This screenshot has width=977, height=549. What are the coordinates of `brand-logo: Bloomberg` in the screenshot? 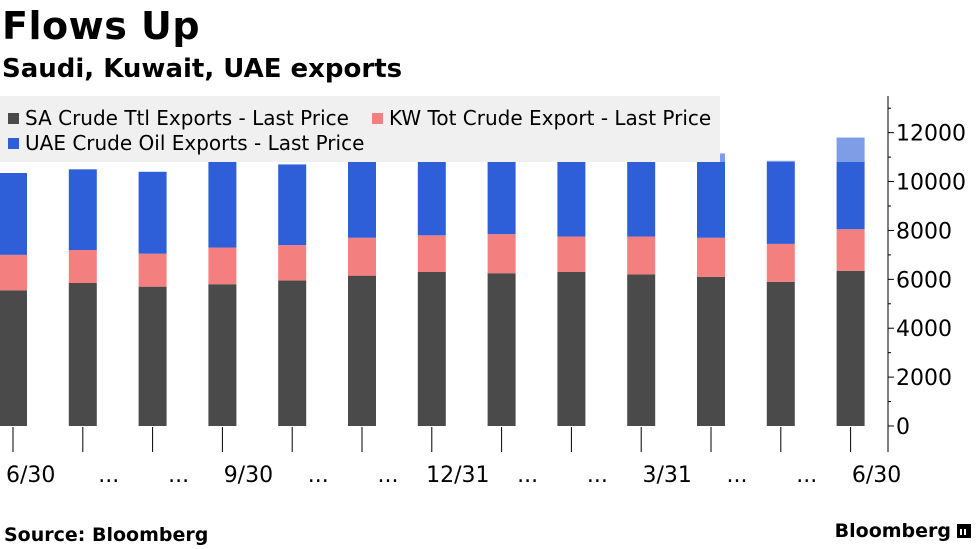 It's located at (903, 531).